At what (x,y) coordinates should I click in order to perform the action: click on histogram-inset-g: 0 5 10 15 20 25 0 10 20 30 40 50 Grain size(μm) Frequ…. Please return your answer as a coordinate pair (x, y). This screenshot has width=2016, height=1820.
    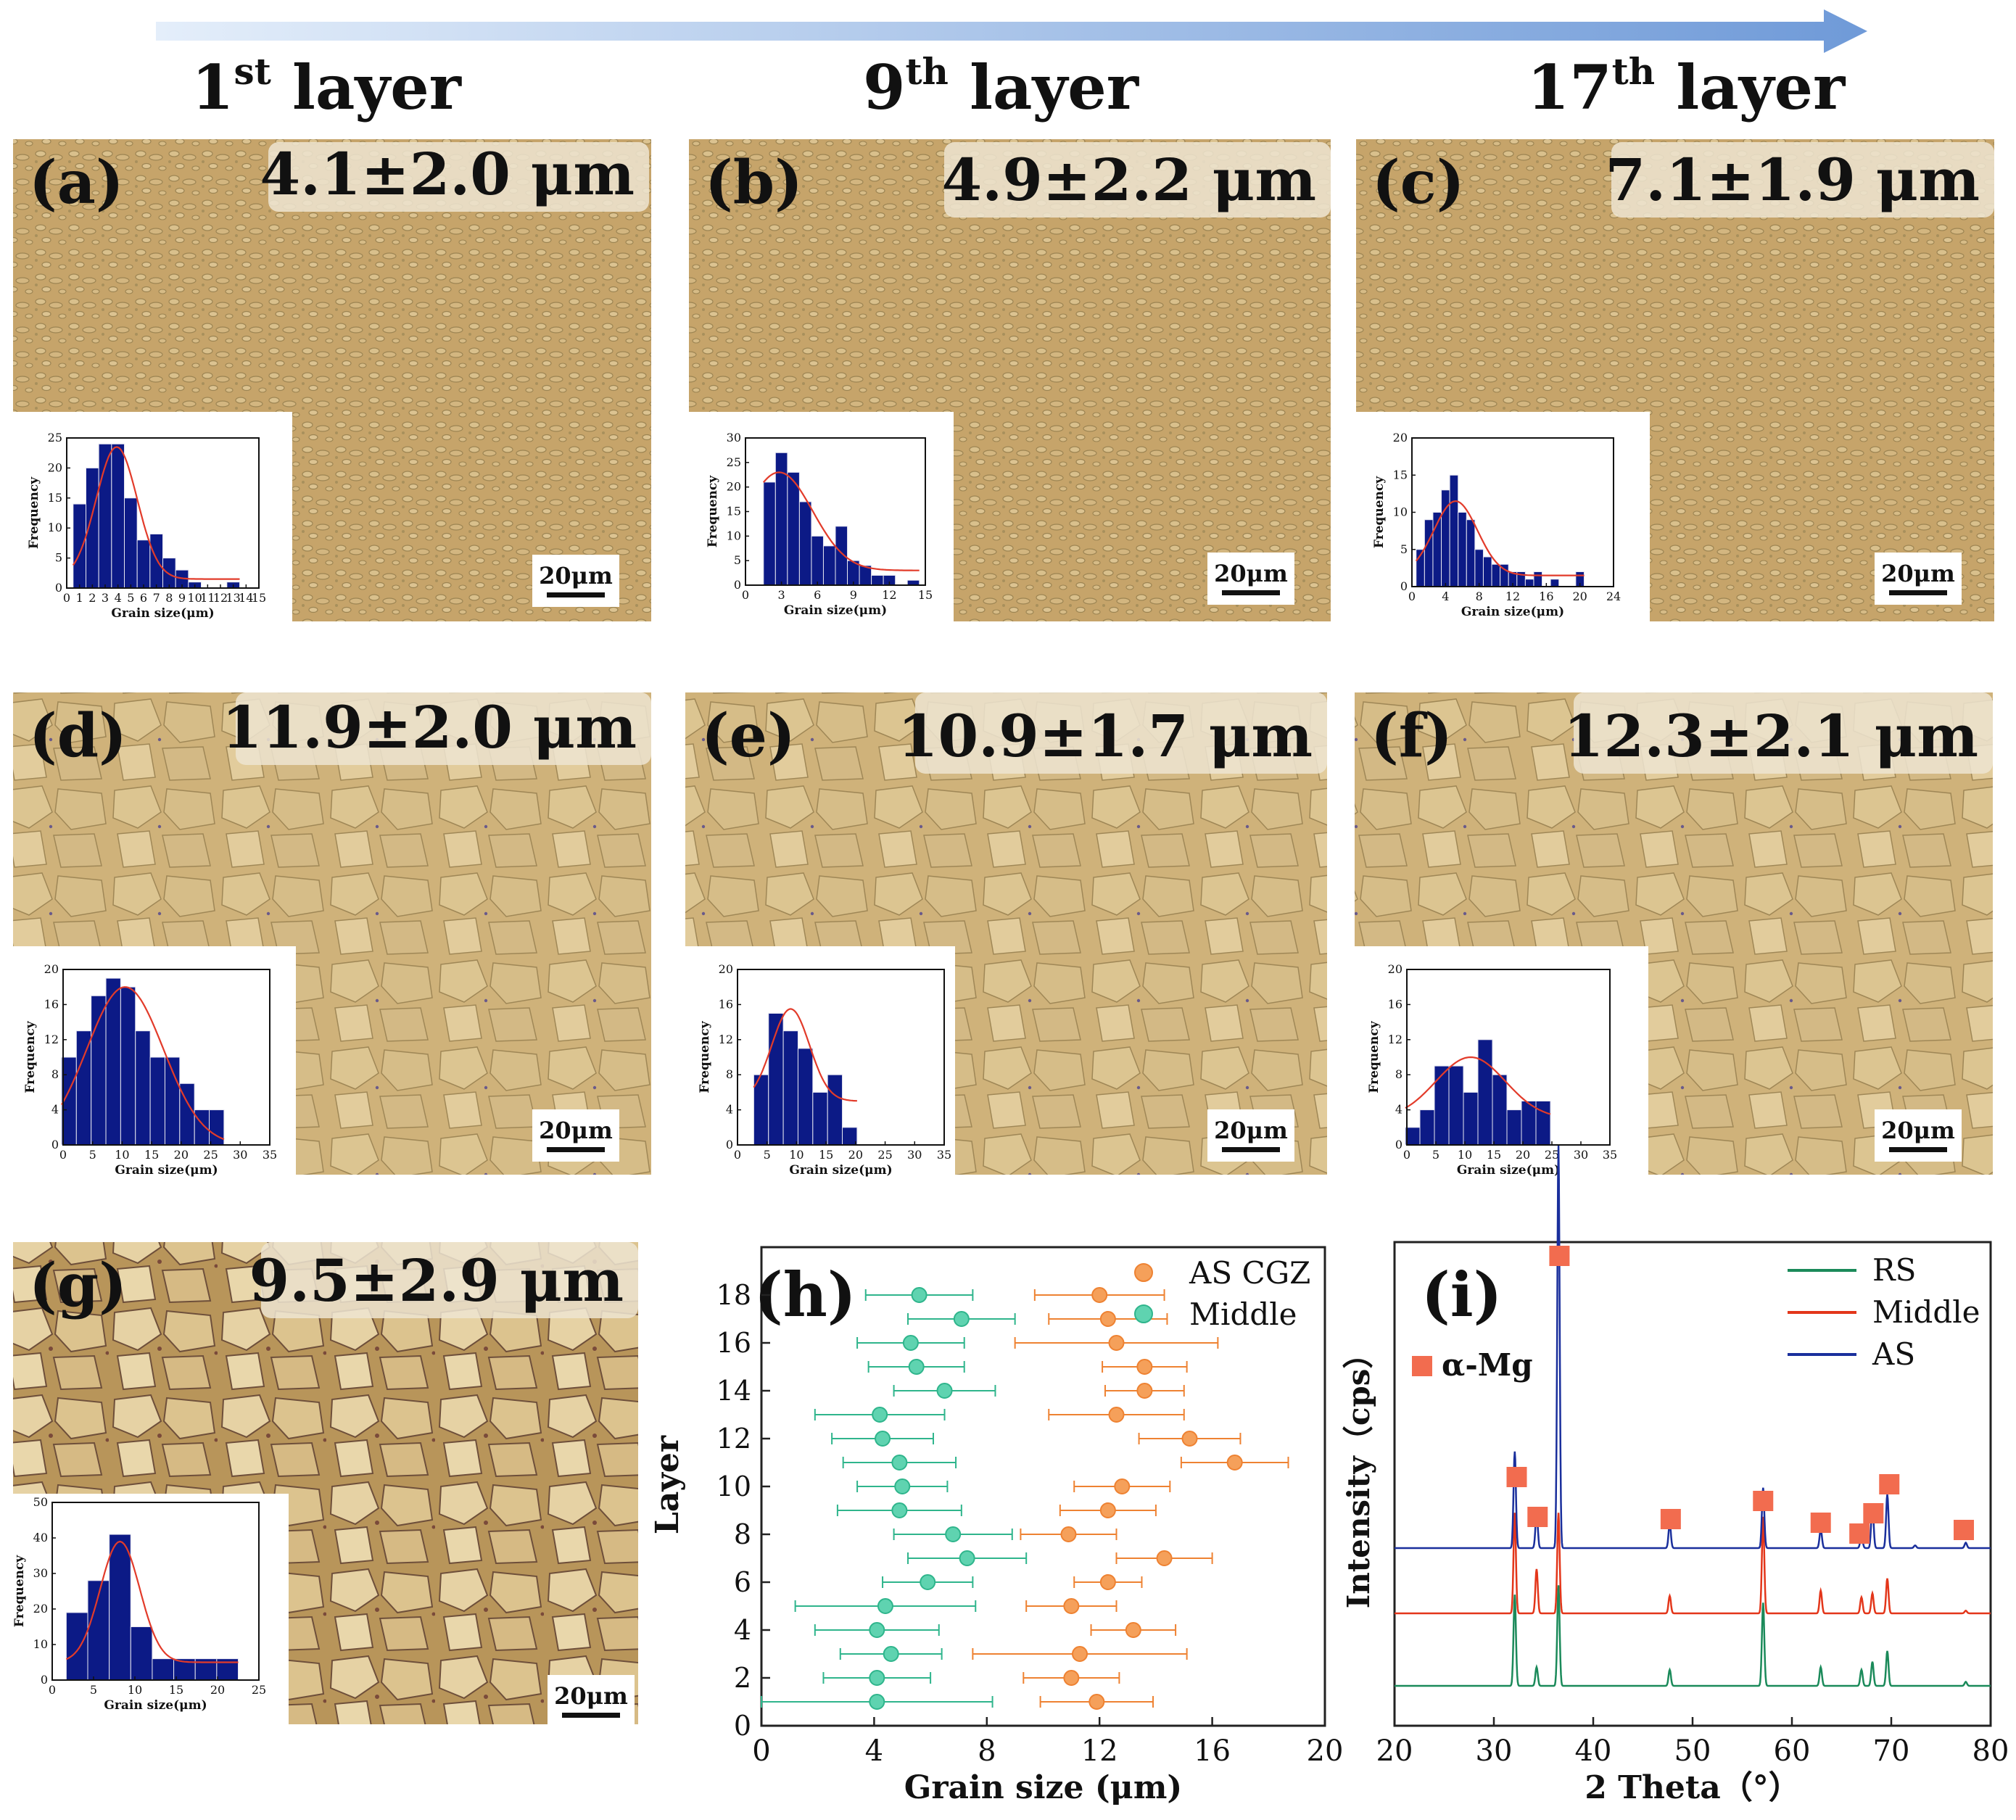
    Looking at the image, I should click on (150, 1609).